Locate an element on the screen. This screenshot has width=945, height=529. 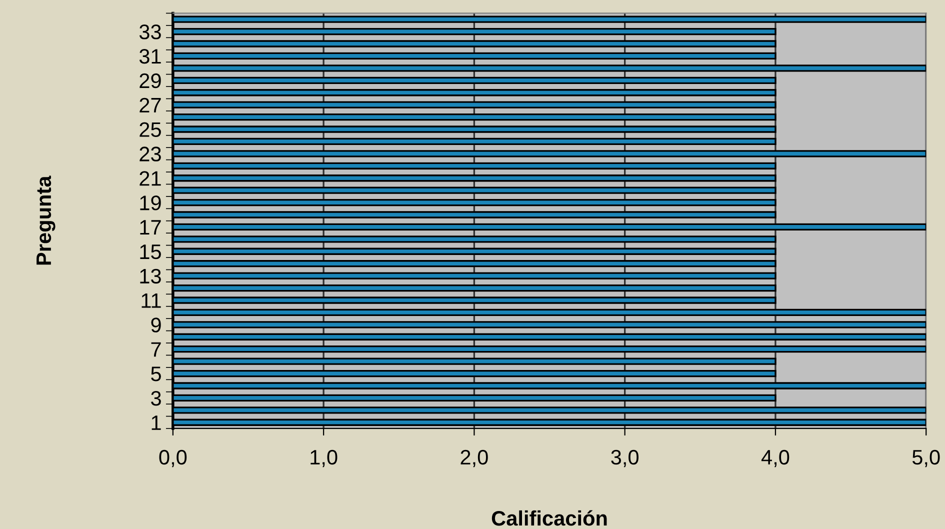
y-tick-label: 23 is located at coordinates (150, 154).